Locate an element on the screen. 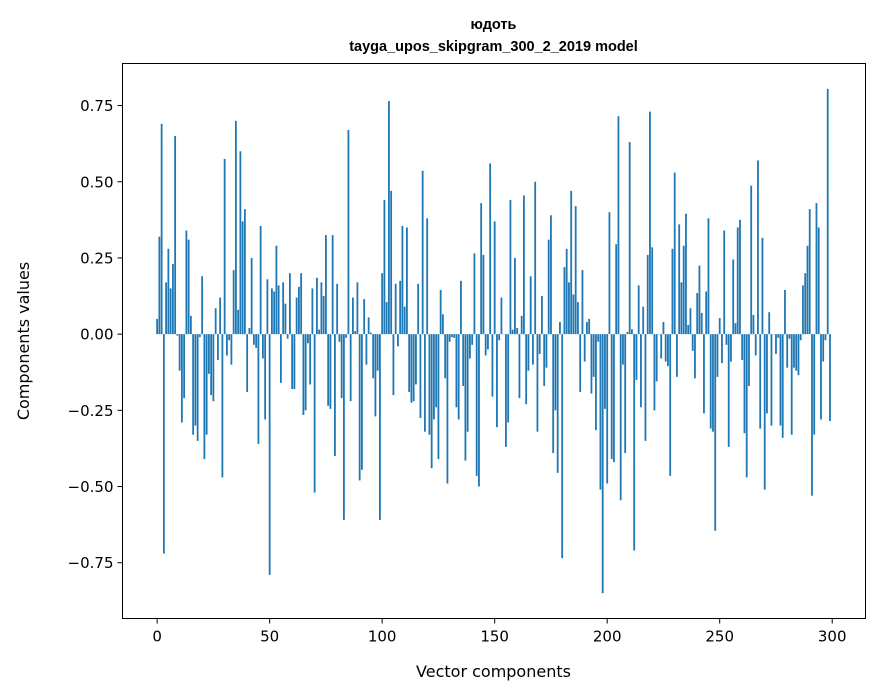 The width and height of the screenshot is (880, 696). x-tick-label: 50 is located at coordinates (269, 637).